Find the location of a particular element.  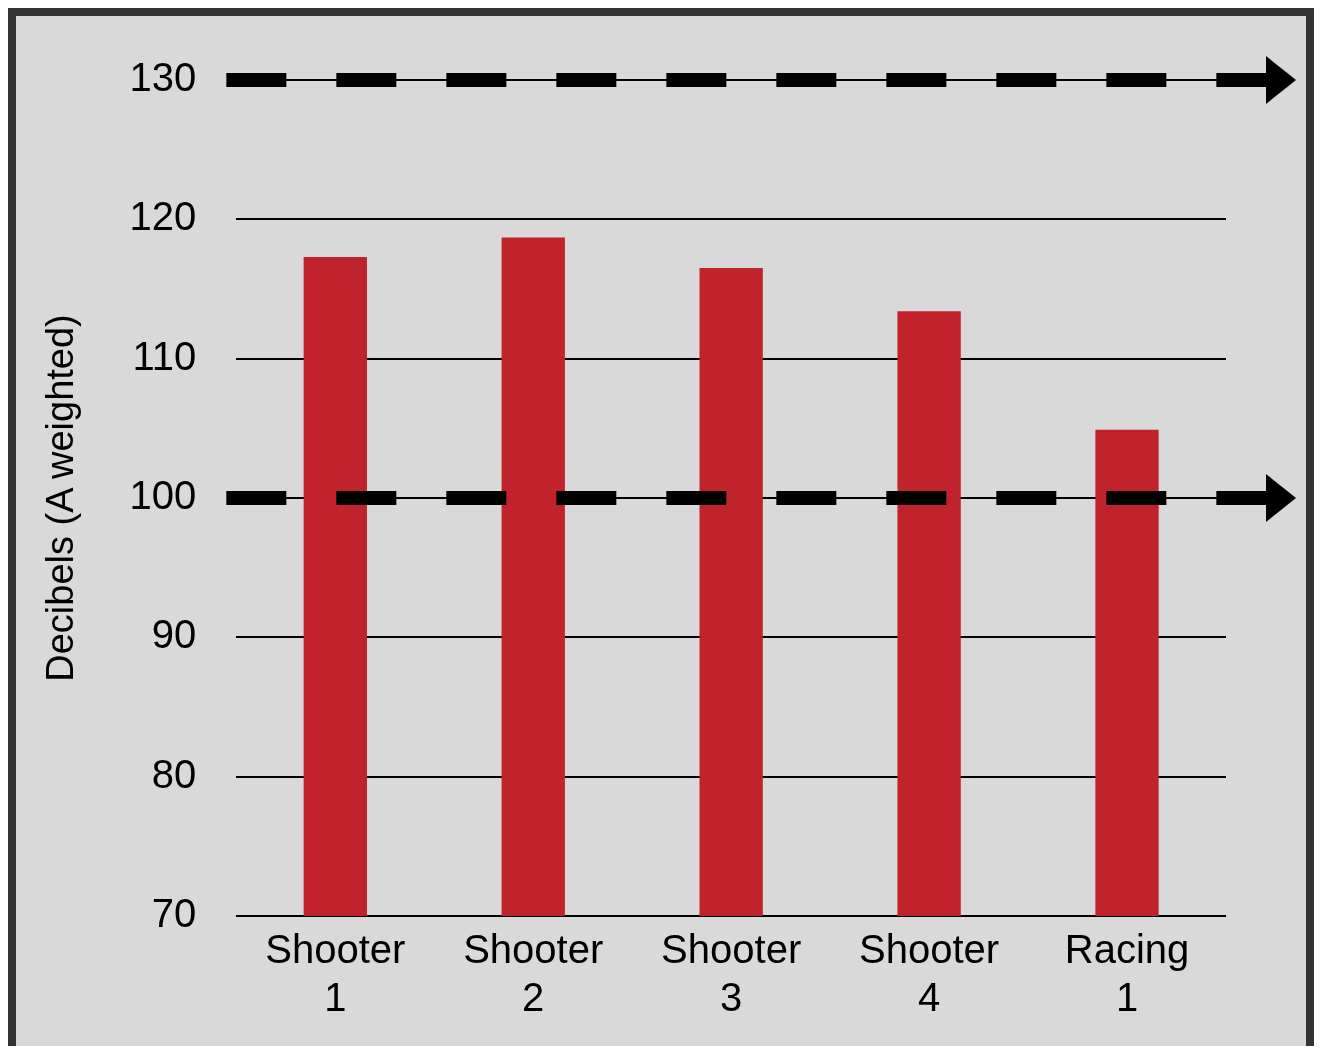

x-tick-label: Shooter 4 is located at coordinates (929, 973).